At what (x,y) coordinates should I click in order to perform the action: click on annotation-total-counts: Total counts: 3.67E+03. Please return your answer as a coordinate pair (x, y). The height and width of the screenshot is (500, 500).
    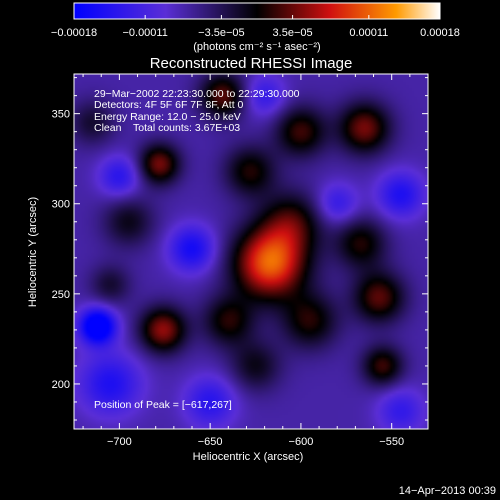
    Looking at the image, I should click on (186, 128).